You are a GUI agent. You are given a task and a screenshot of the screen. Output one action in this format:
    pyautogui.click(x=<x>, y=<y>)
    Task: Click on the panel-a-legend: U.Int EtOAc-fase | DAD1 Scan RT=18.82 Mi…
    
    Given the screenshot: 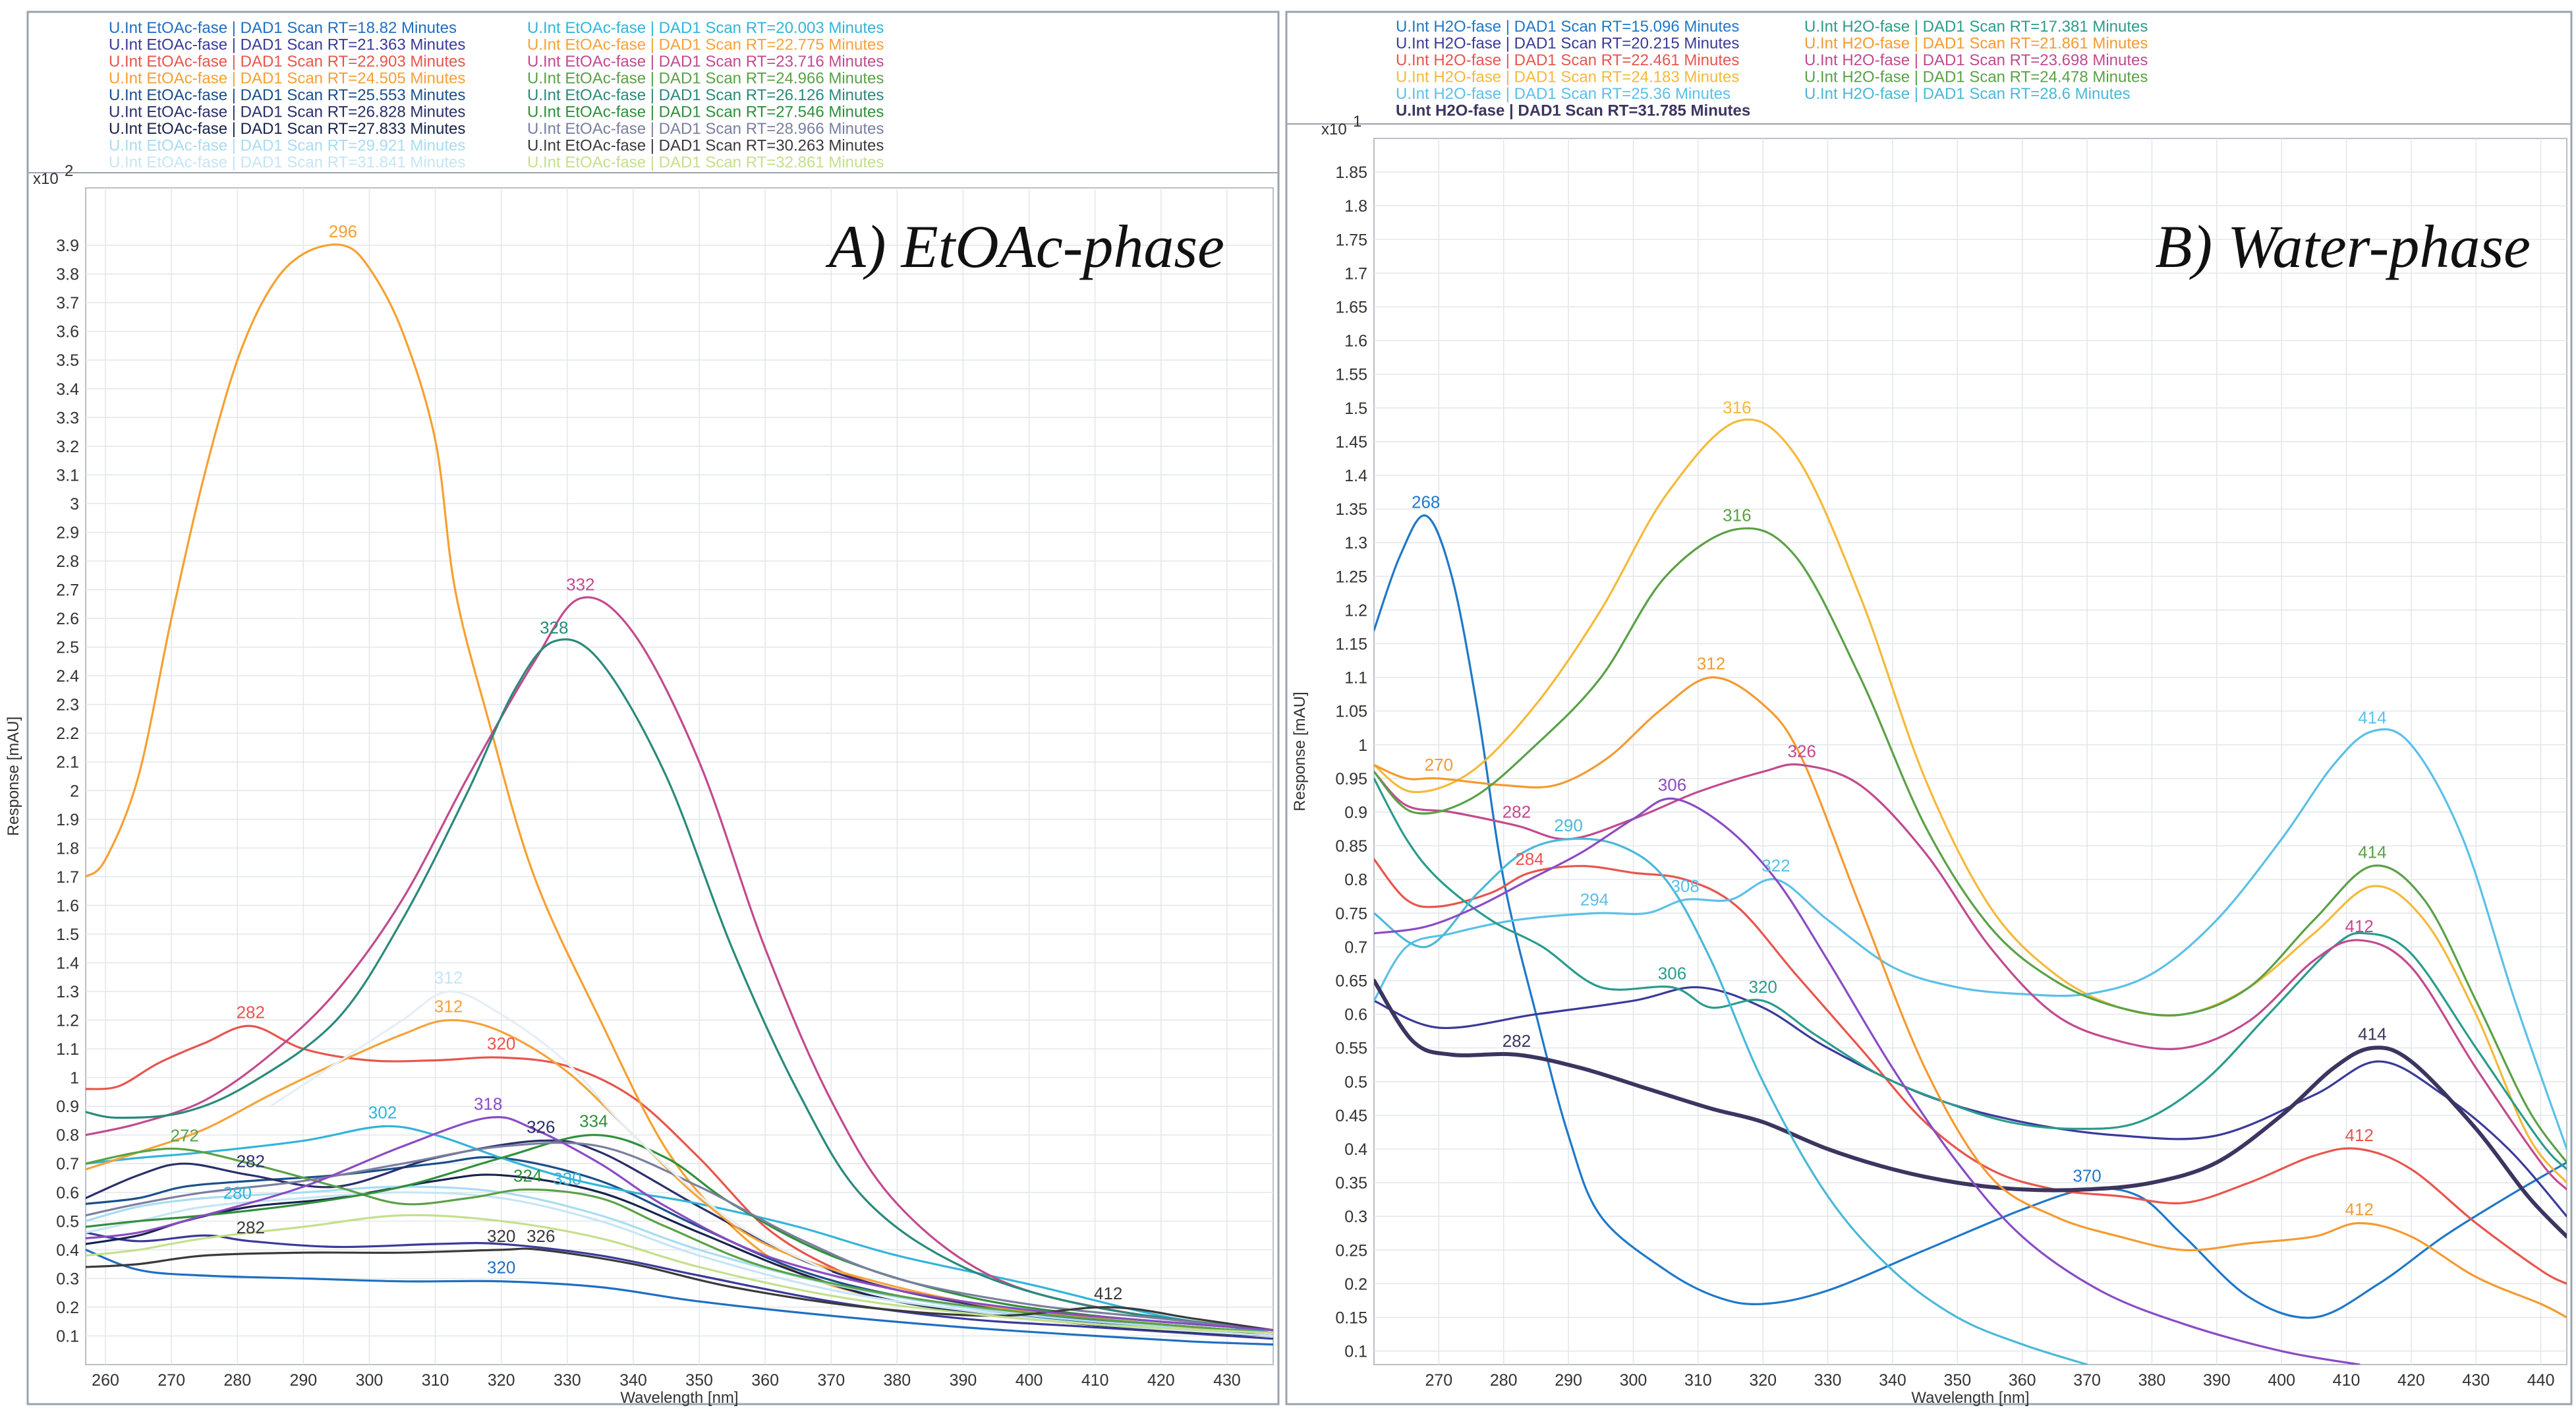 What is the action you would take?
    pyautogui.click(x=497, y=95)
    